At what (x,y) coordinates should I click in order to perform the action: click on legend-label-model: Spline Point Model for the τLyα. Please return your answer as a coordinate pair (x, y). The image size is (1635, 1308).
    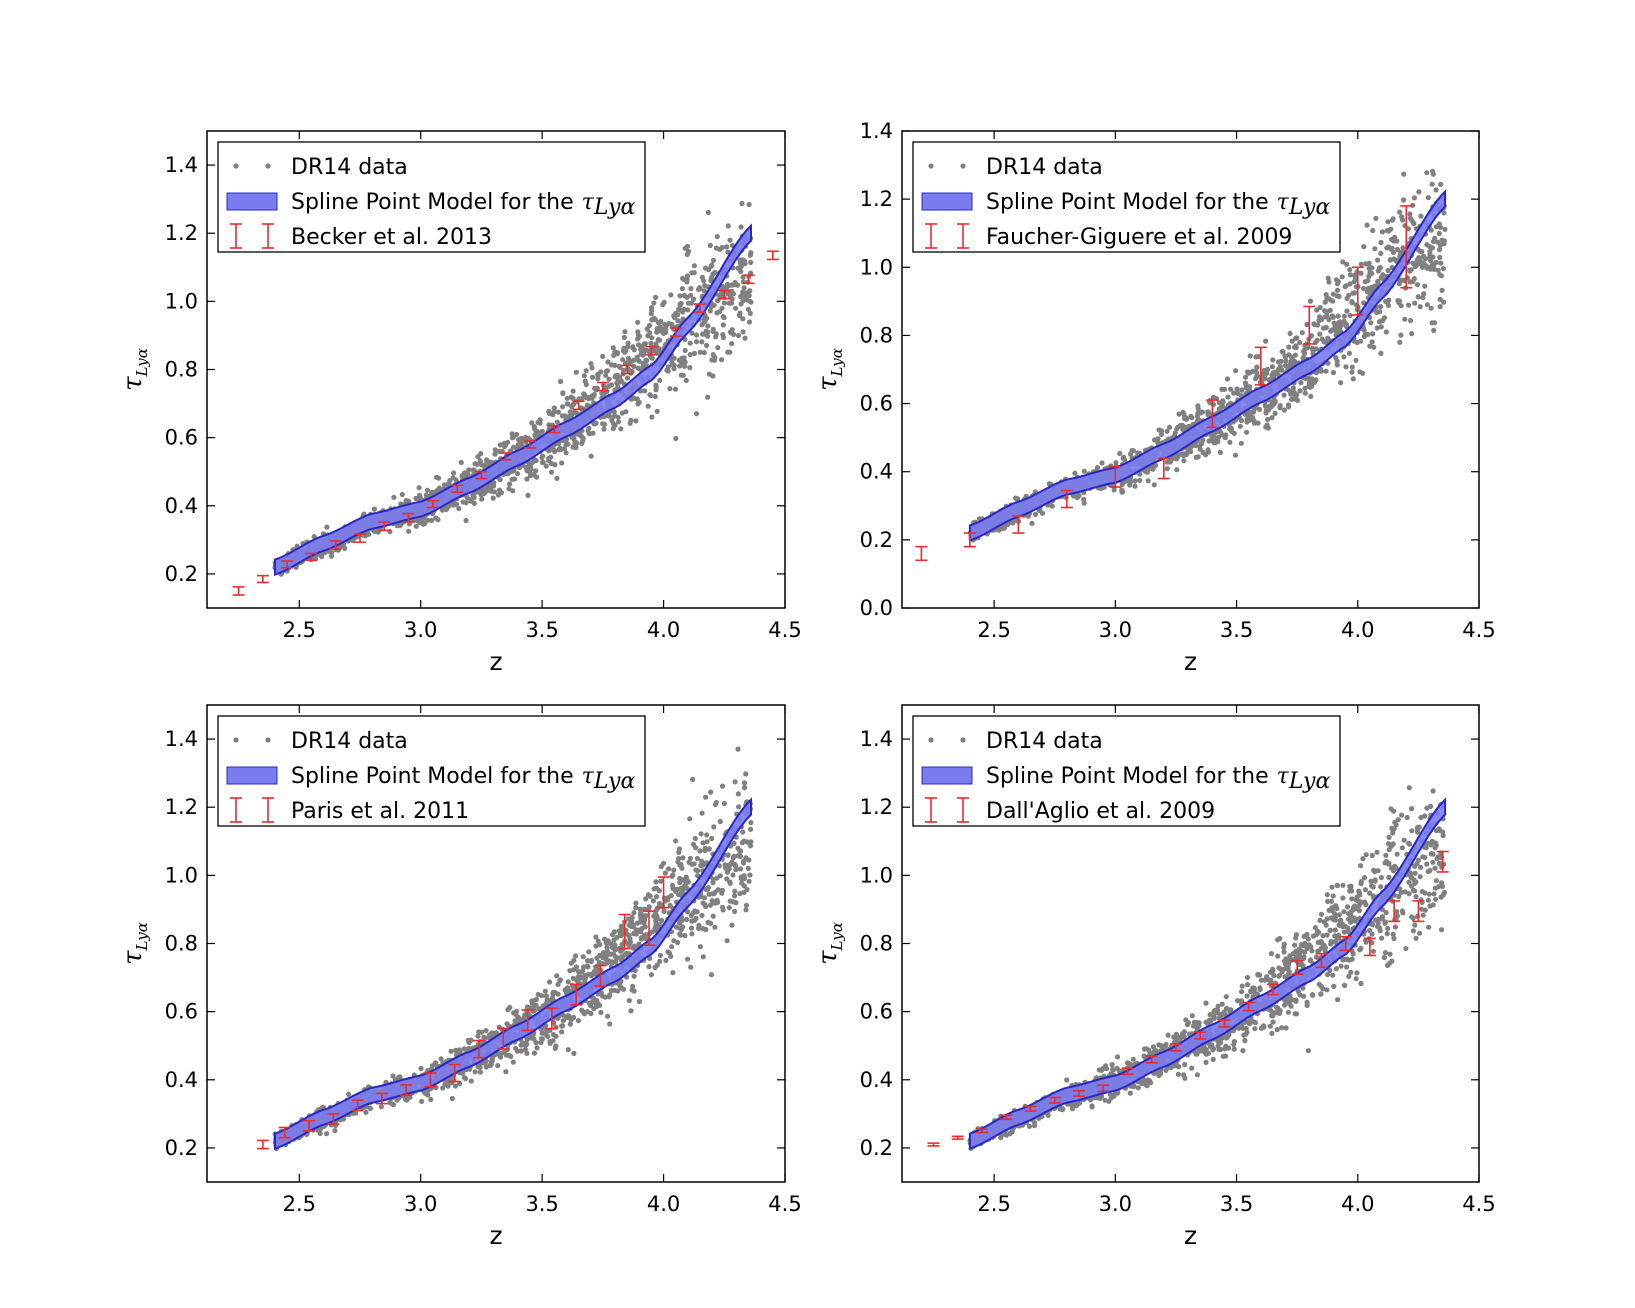
    Looking at the image, I should click on (463, 205).